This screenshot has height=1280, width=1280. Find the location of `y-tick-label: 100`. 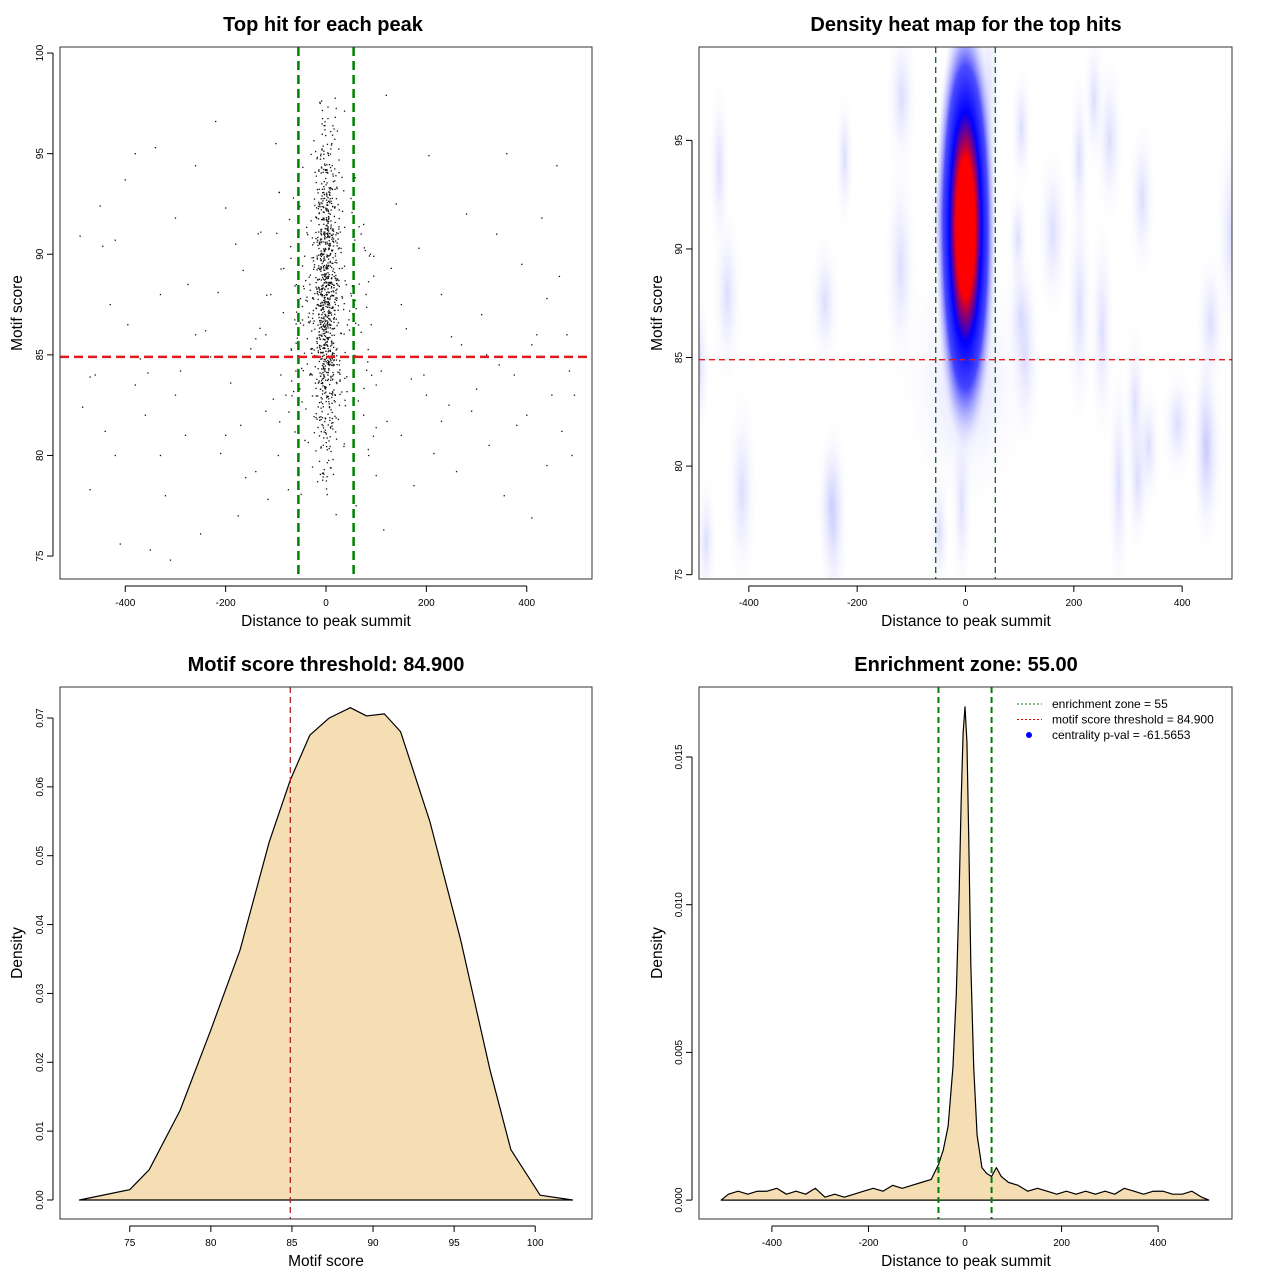

y-tick-label: 100 is located at coordinates (40, 52).